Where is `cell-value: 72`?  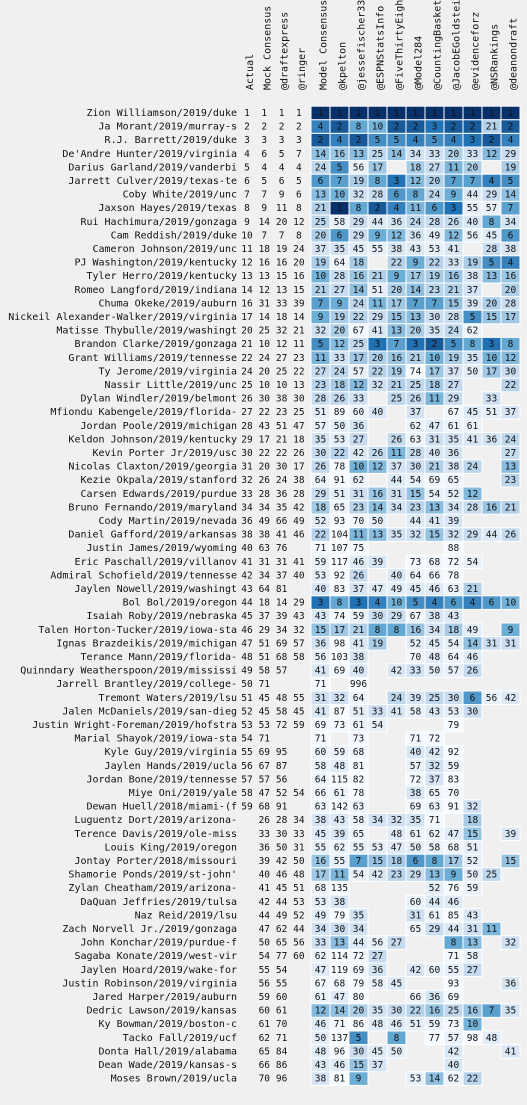 cell-value: 72 is located at coordinates (453, 562).